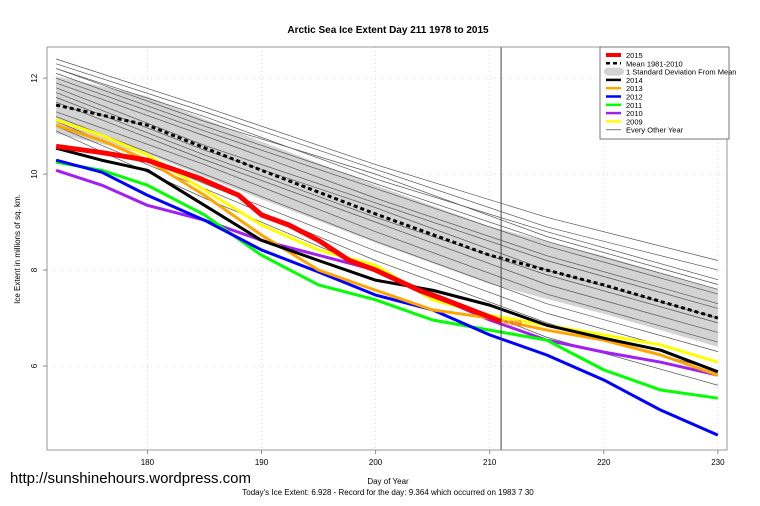 This screenshot has height=506, width=760. I want to click on x-axis-label: Day of Year, so click(388, 481).